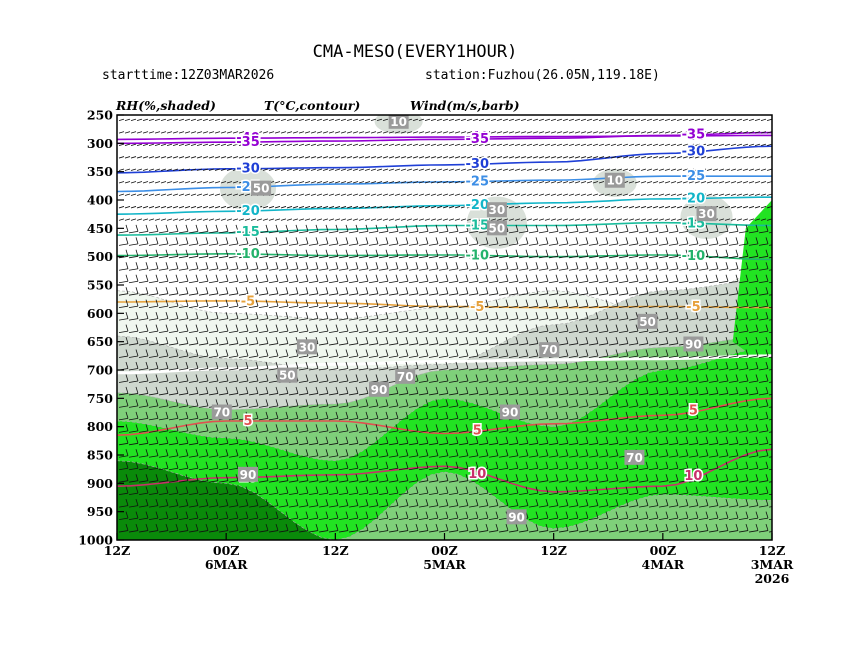  What do you see at coordinates (647, 322) in the screenshot?
I see `rh-label: 50` at bounding box center [647, 322].